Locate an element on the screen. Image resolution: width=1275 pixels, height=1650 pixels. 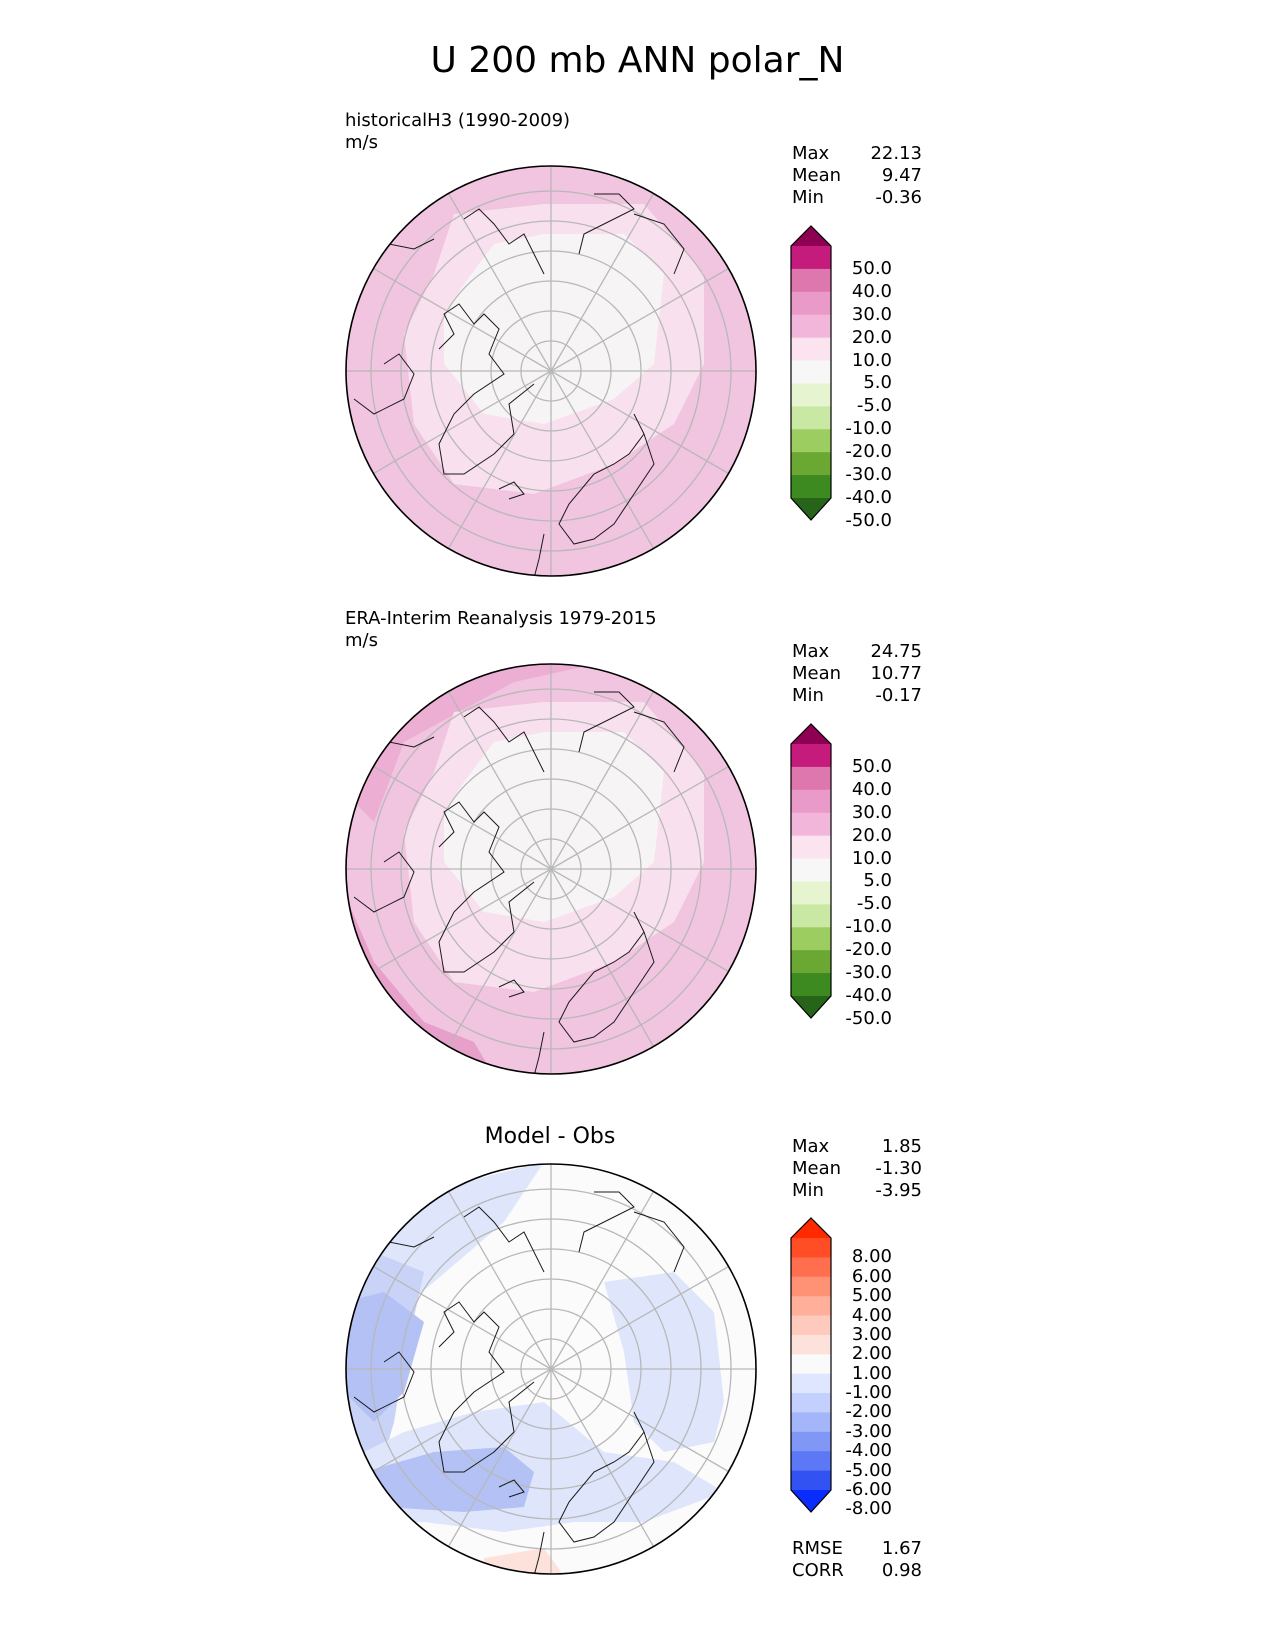
stat-min: -0.17 is located at coordinates (898, 695).